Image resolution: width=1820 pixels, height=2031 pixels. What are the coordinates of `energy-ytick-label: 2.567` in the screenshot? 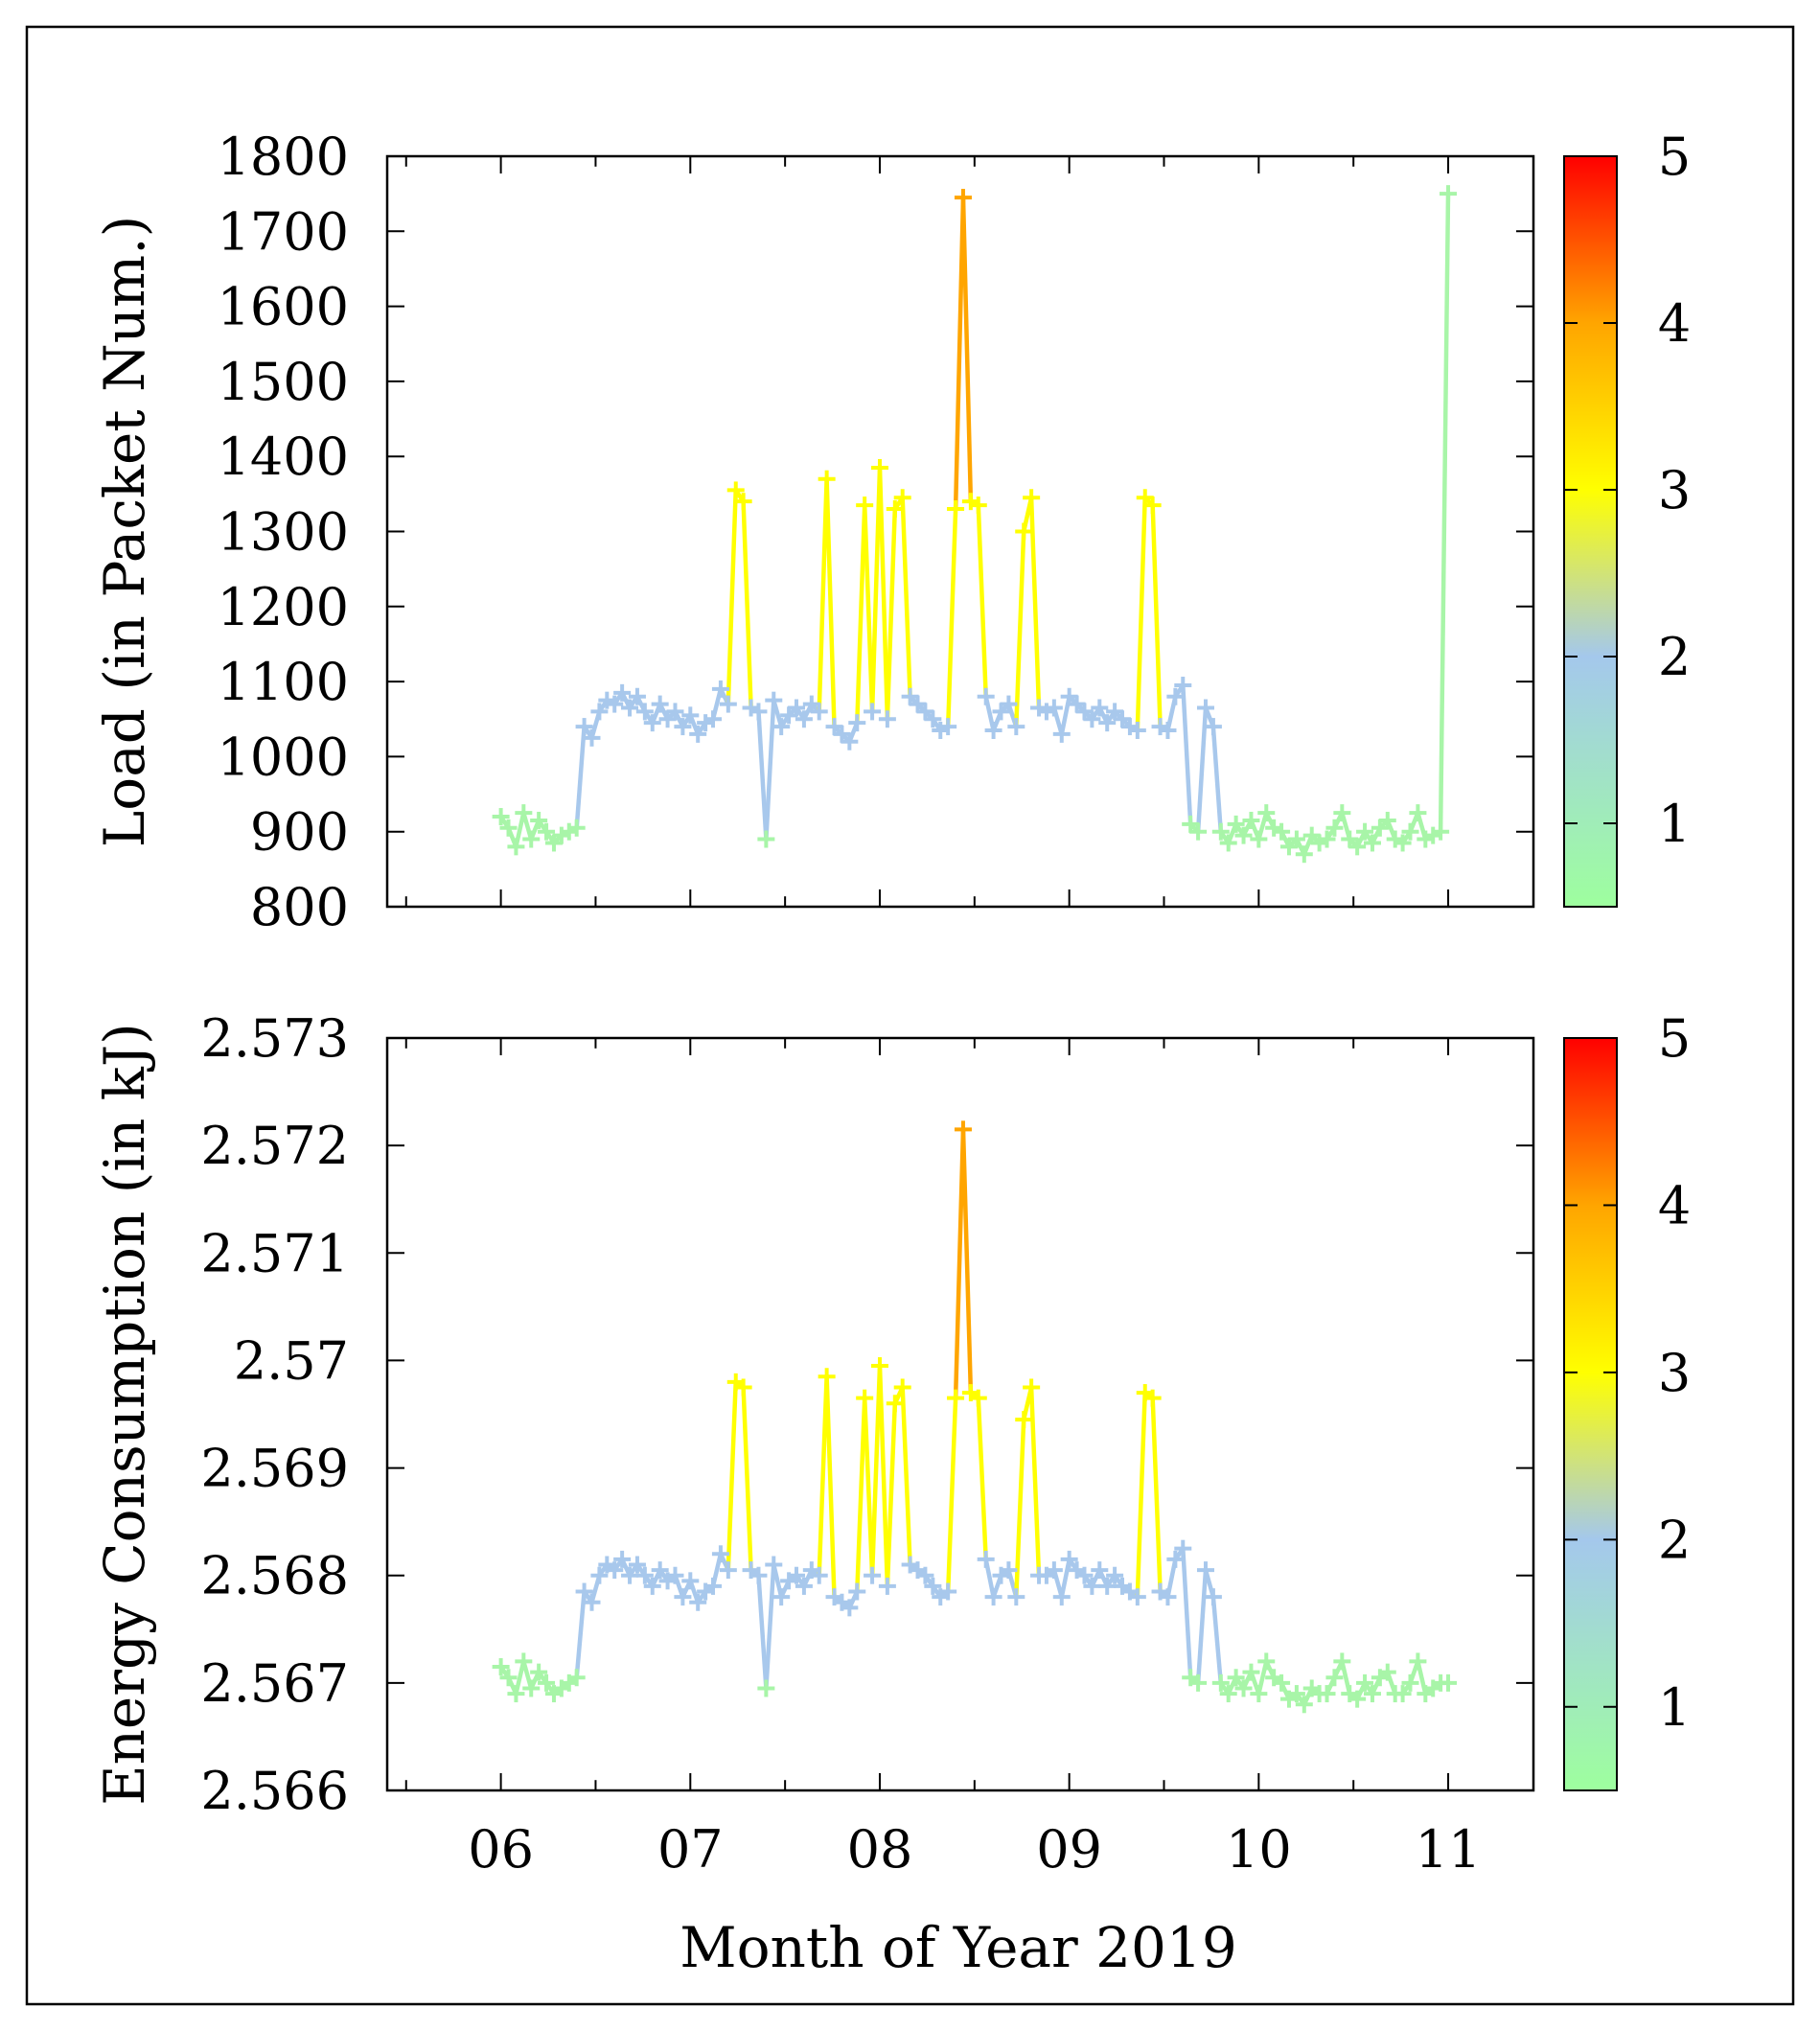 It's located at (275, 1683).